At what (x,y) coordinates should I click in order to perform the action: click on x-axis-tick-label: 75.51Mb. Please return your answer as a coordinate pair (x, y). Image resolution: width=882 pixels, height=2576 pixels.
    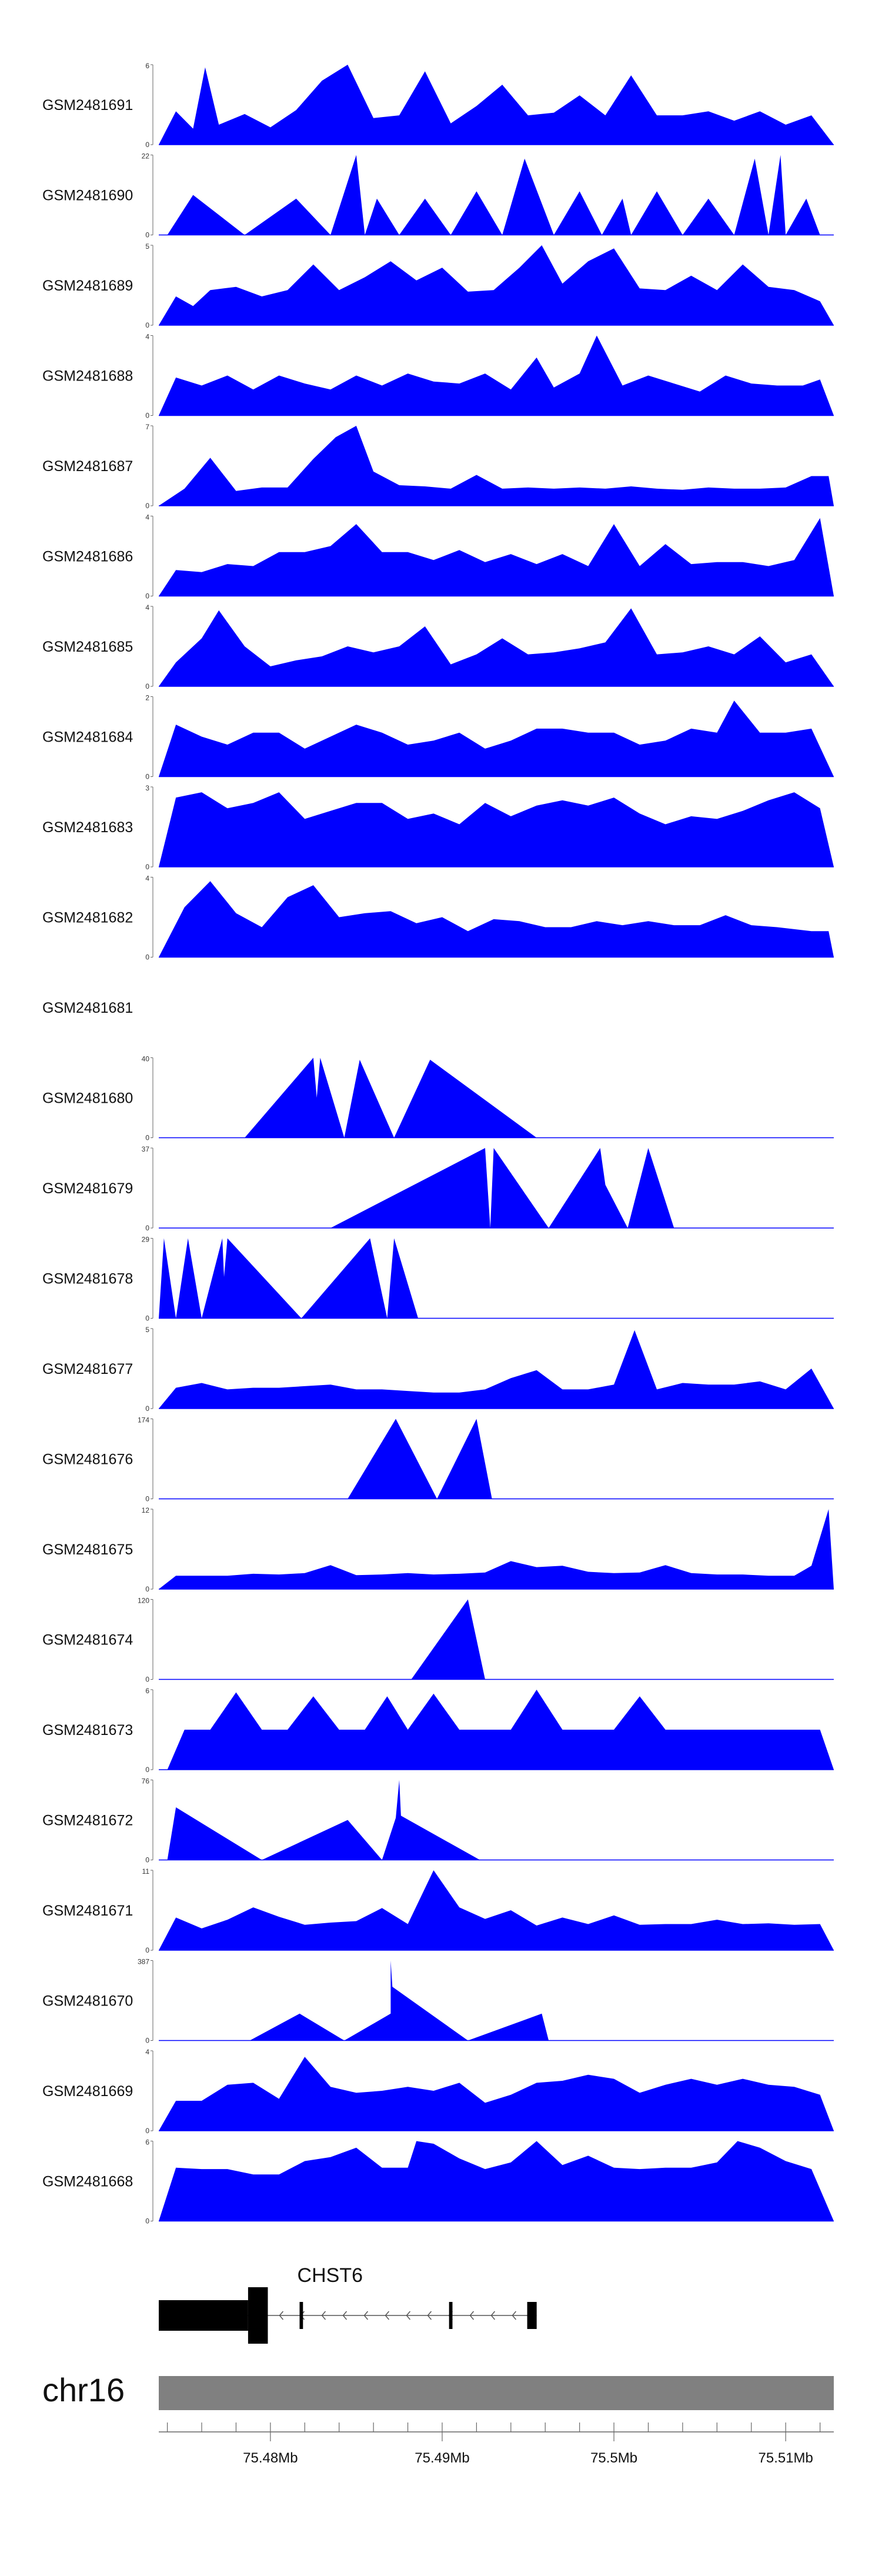
    Looking at the image, I should click on (786, 2458).